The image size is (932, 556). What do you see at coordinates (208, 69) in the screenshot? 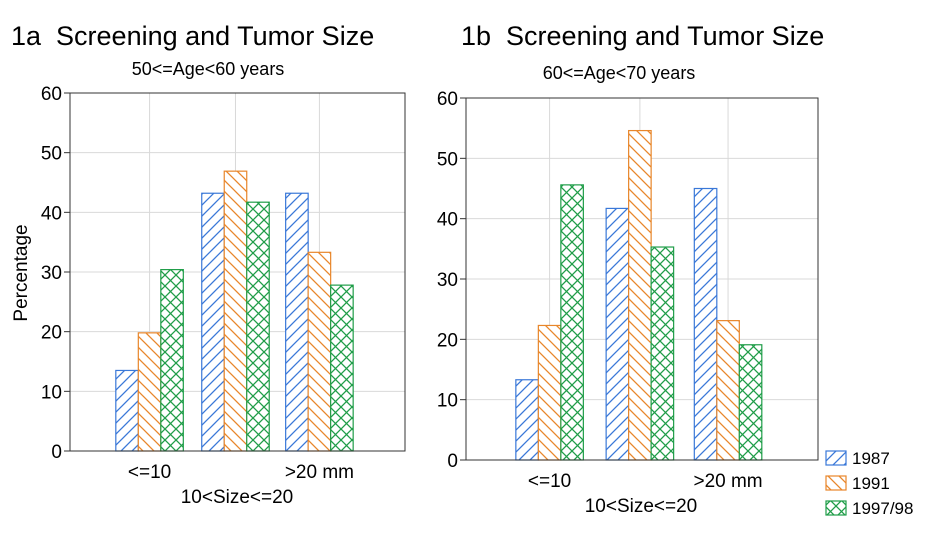
I see `chart-subtitle-1a: 50<=Age<60 years` at bounding box center [208, 69].